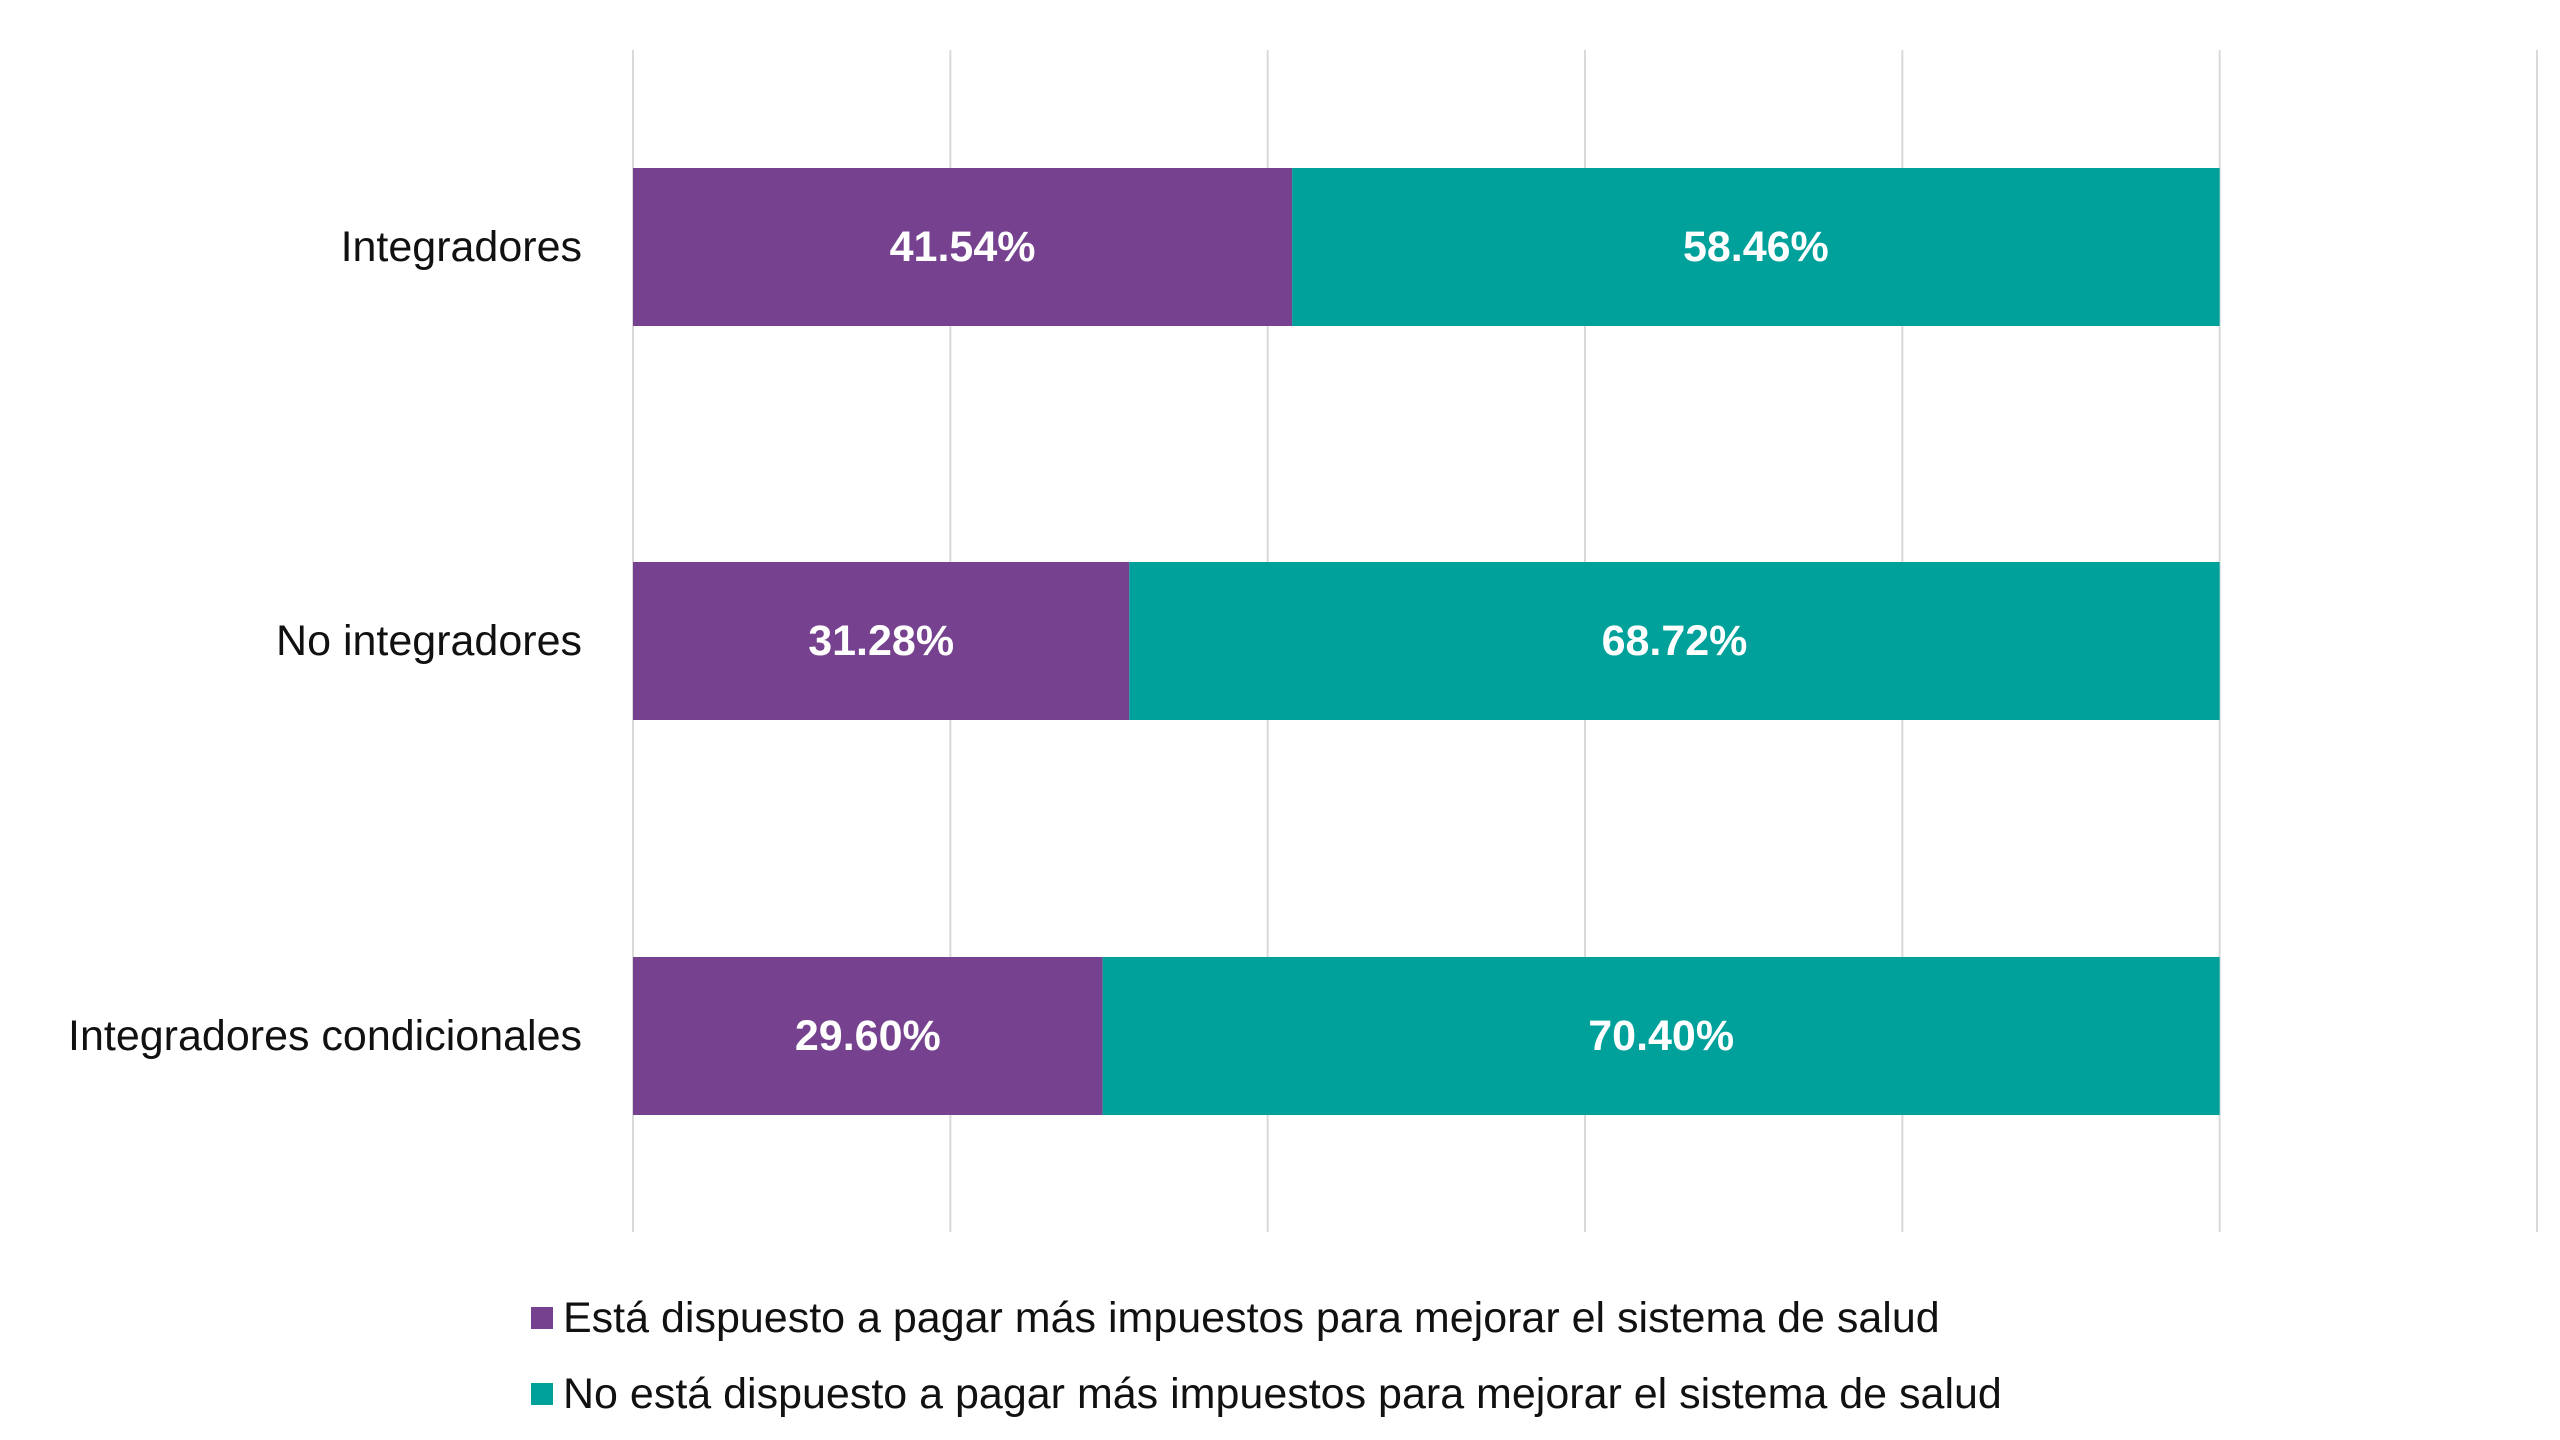 The image size is (2560, 1440). I want to click on category-label: Integradores, so click(461, 247).